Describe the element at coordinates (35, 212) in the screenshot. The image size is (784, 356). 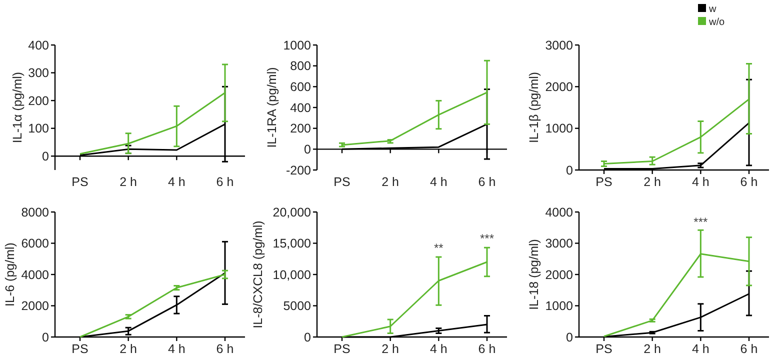
I see `y-tick-label: 8000` at that location.